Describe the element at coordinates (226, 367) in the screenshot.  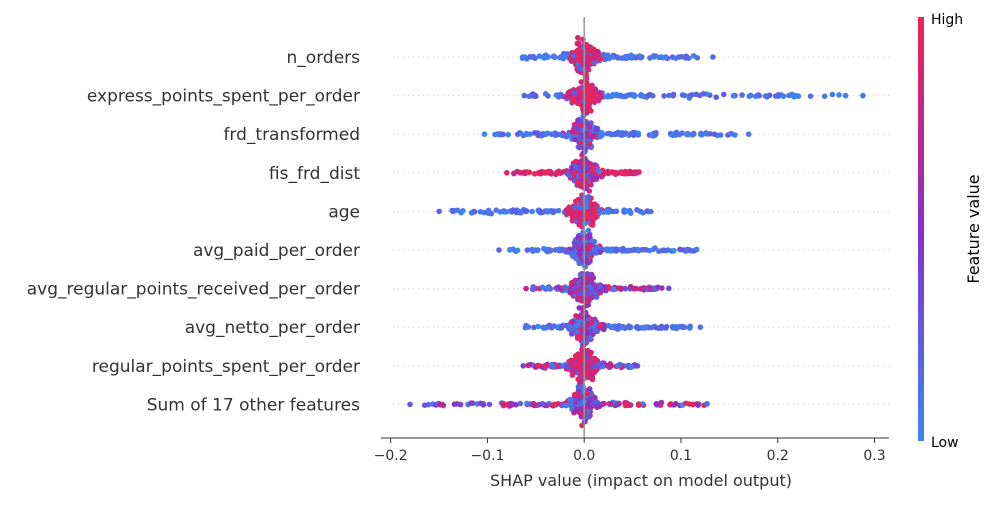
I see `feature-label: regular_points_spent_per_order` at that location.